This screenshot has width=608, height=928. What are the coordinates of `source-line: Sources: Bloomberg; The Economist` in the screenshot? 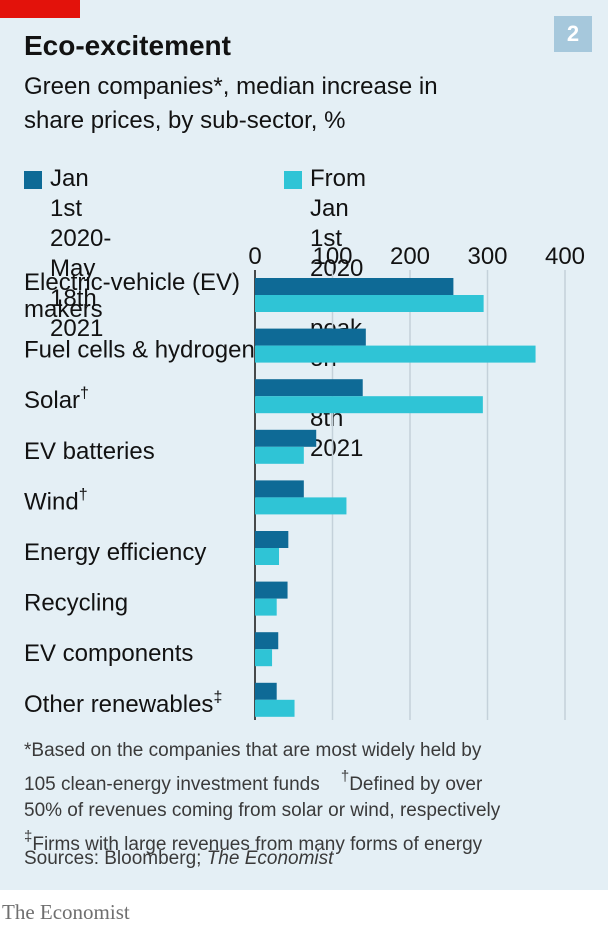 It's located at (178, 859).